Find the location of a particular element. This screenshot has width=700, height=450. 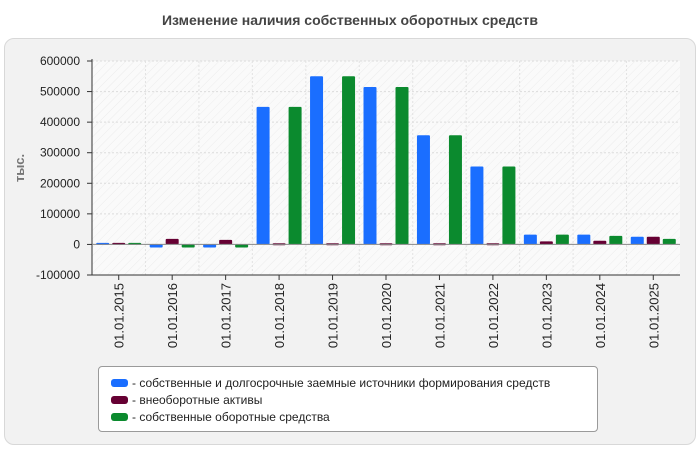

y-tick-label: 0 is located at coordinates (76, 244).